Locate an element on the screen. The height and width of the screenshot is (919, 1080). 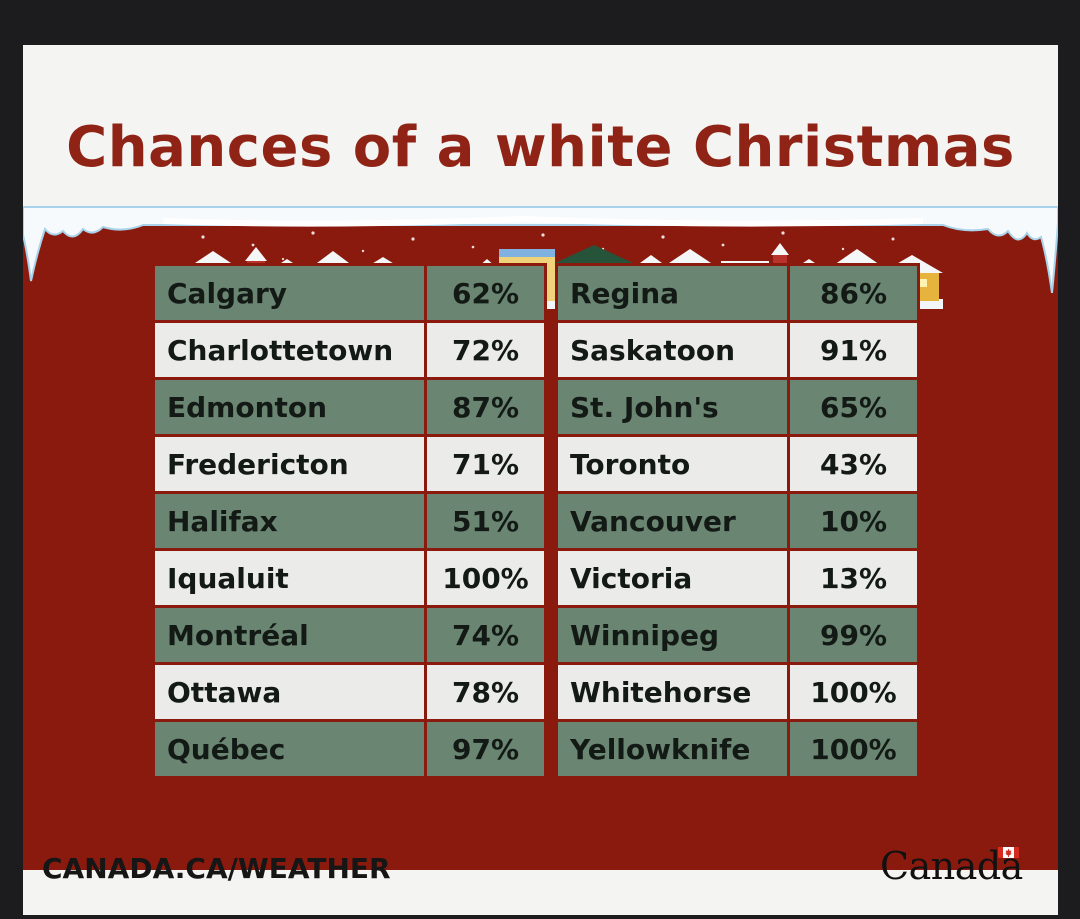
table-row: Regina 86% is located at coordinates (737, 293).